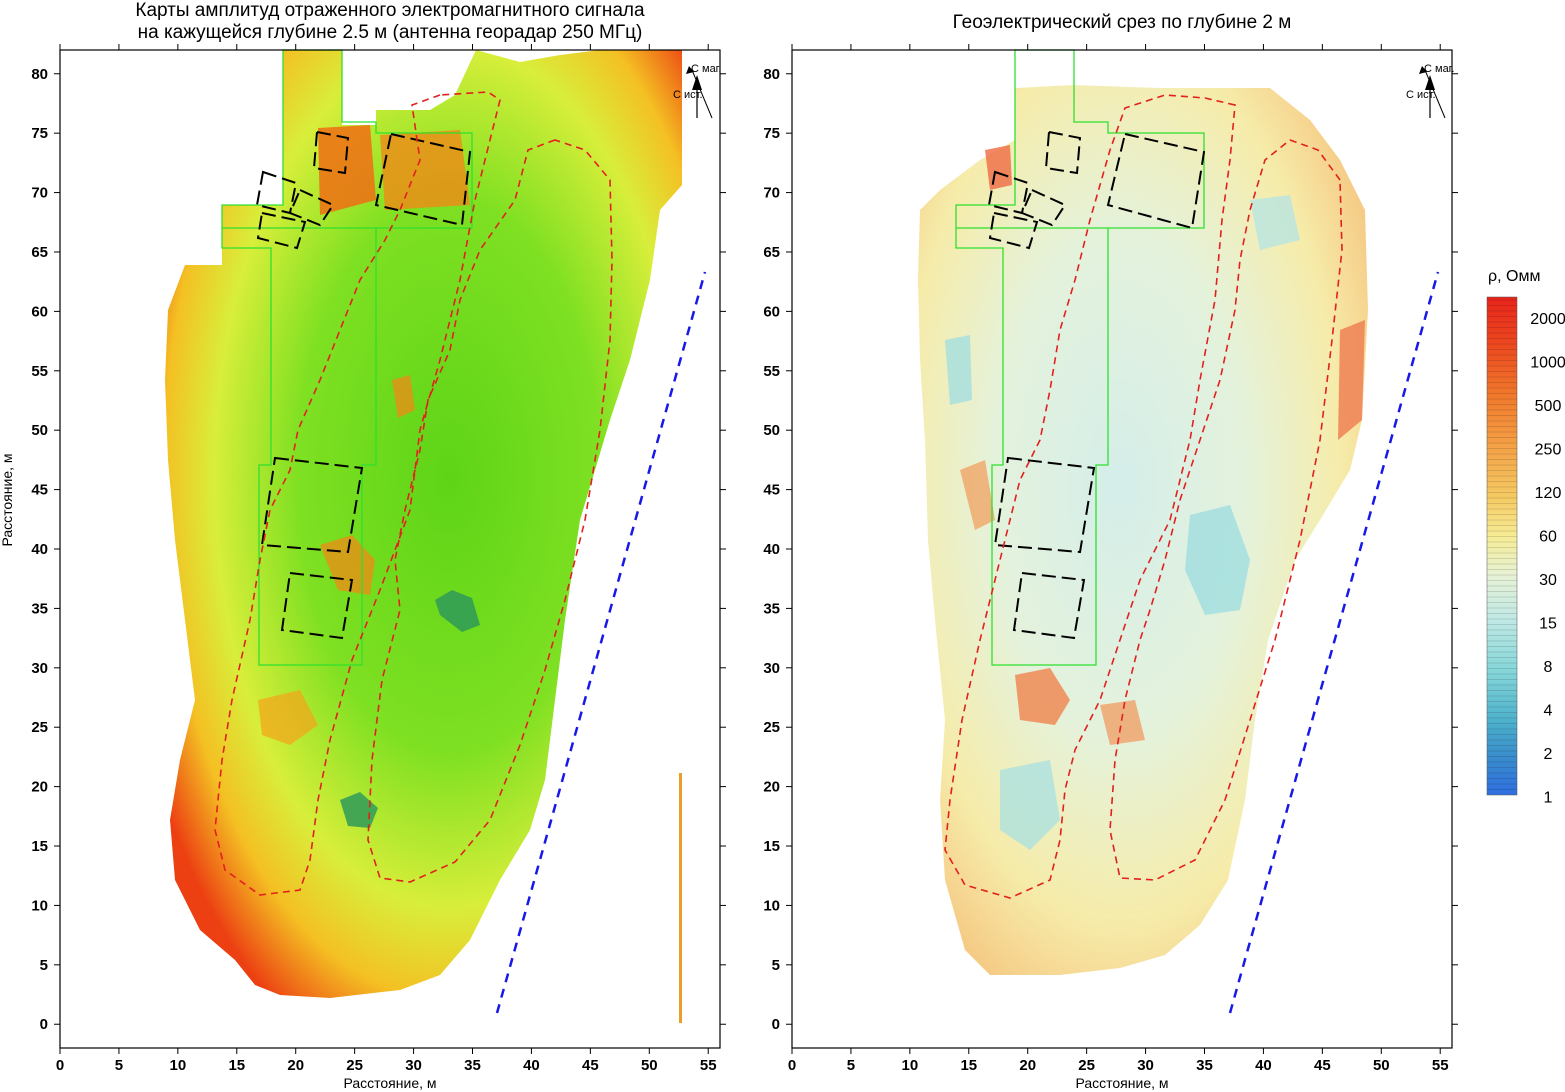  Describe the element at coordinates (1204, 1065) in the screenshot. I see `right-x-tick-label: 35` at that location.